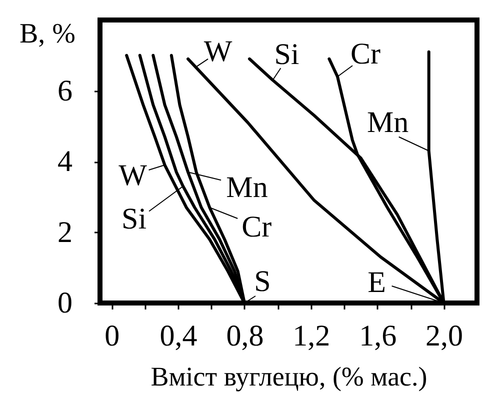  I want to click on x-tick-label: 1,6, so click(378, 336).